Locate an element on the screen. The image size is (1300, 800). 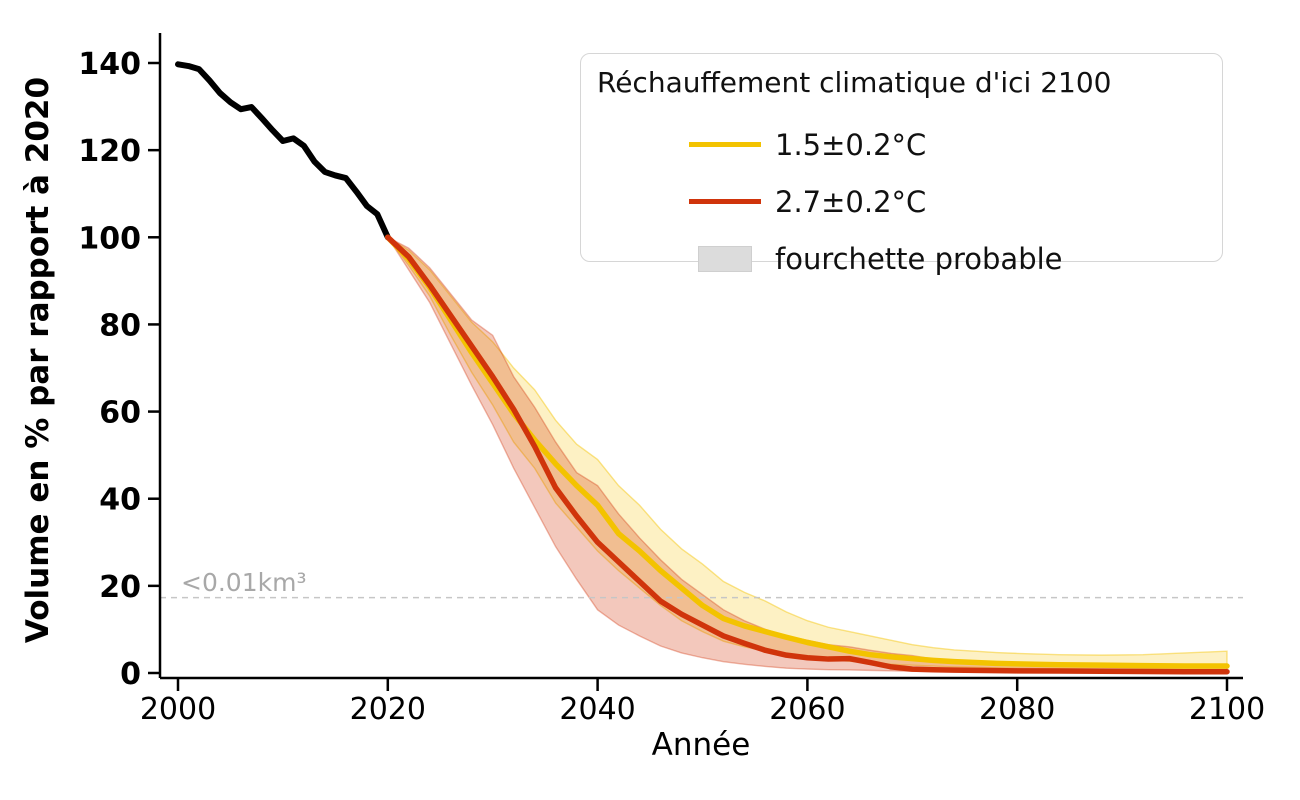
y-tick-label: 40 is located at coordinates (120, 500).